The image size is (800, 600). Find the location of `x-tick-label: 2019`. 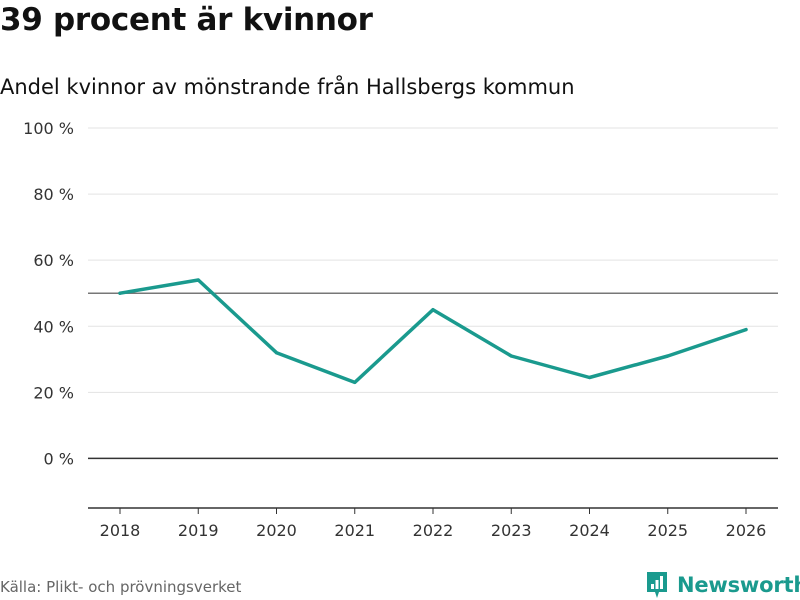

x-tick-label: 2019 is located at coordinates (198, 530).